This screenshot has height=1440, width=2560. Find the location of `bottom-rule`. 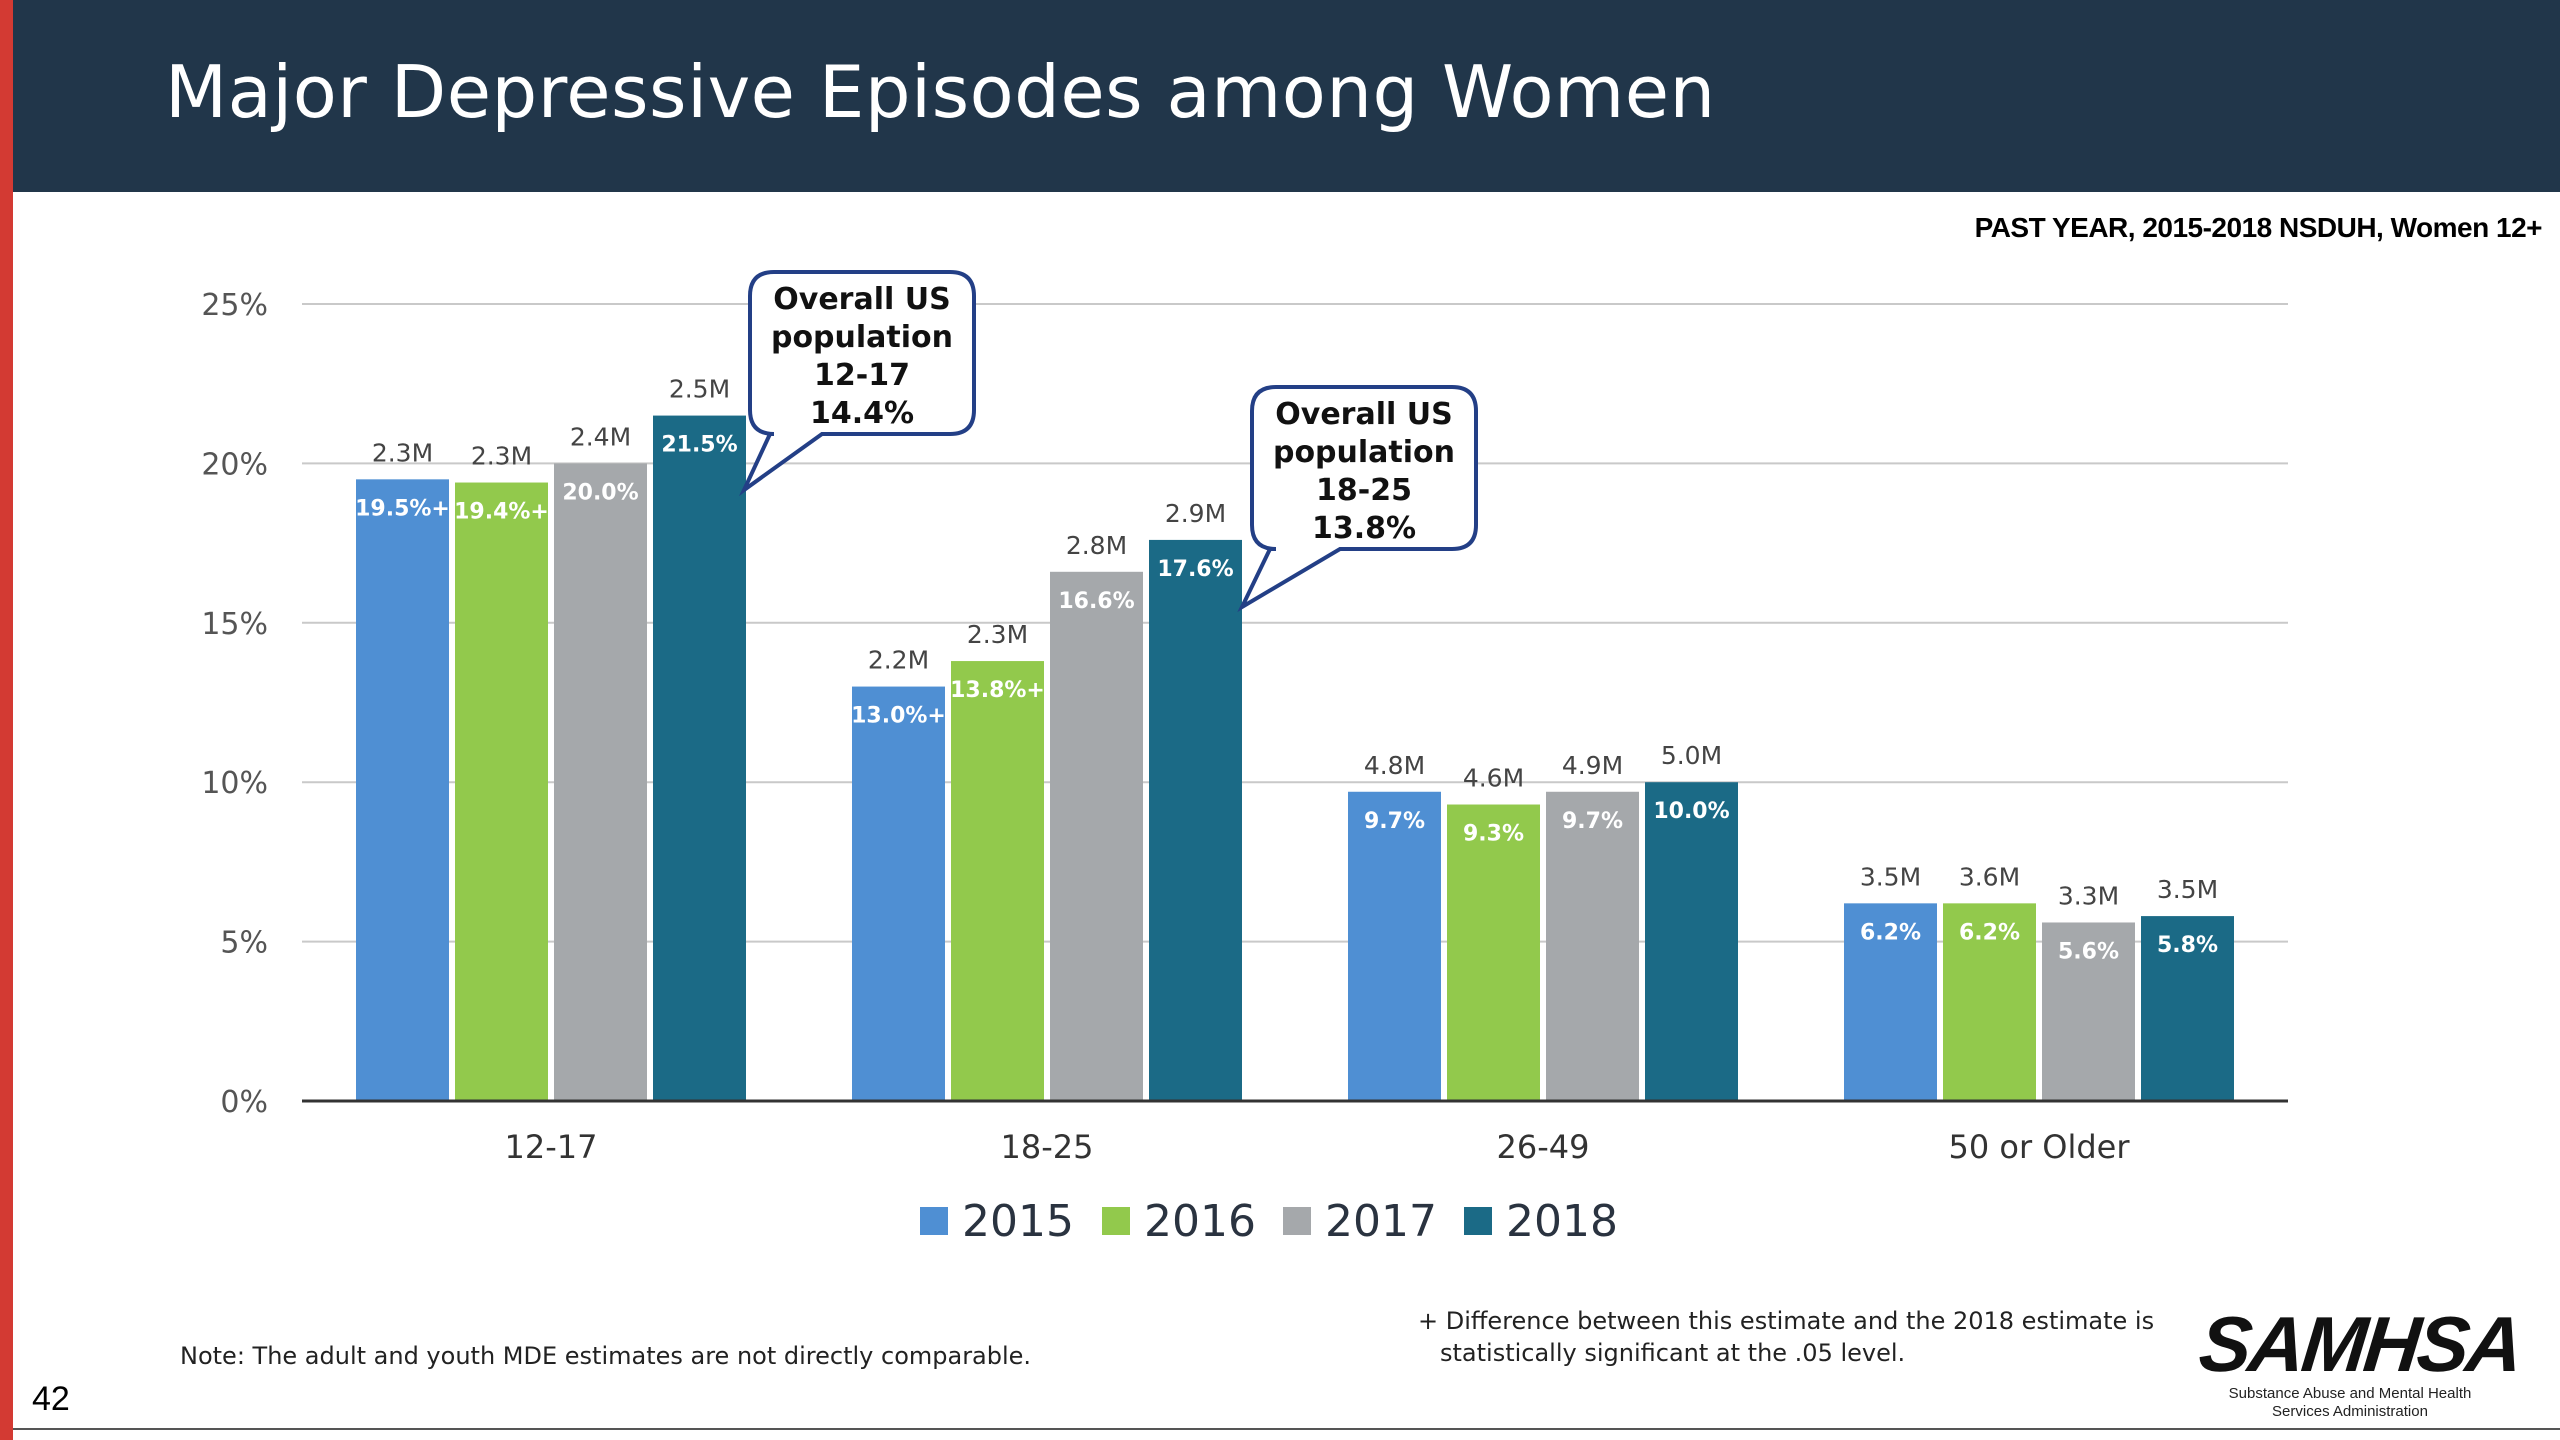

bottom-rule is located at coordinates (1286, 1429).